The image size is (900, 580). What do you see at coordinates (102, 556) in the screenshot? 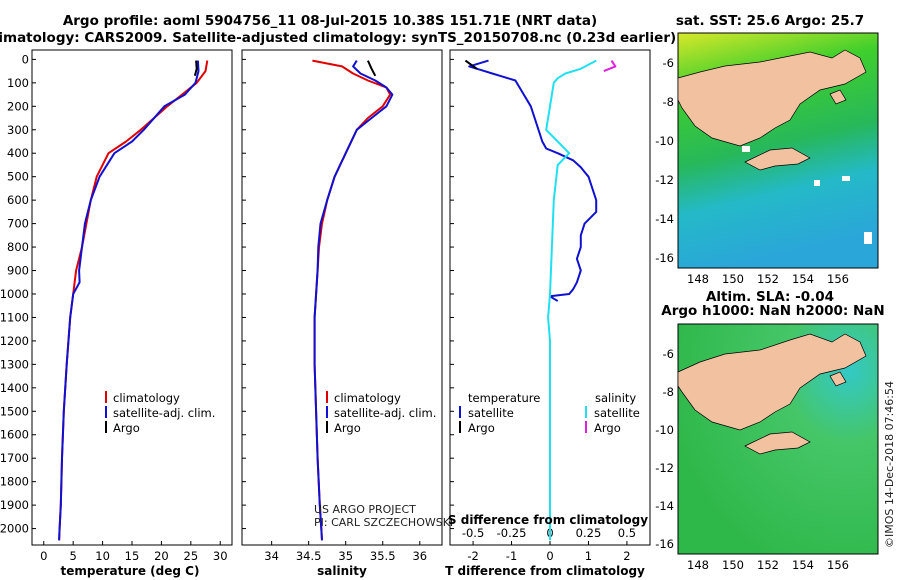
I see `x-tick-label: 10` at bounding box center [102, 556].